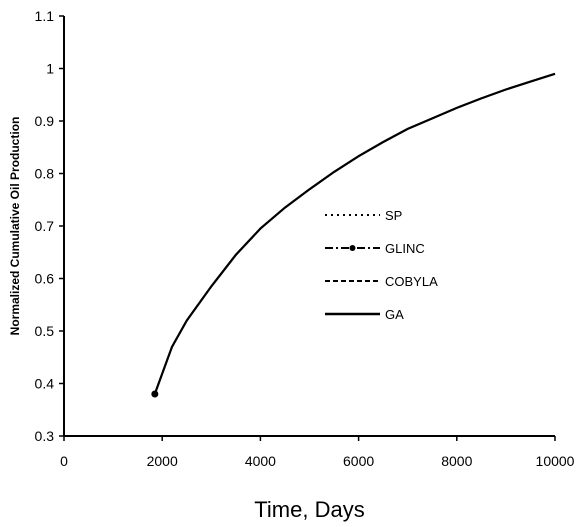 The width and height of the screenshot is (576, 527). Describe the element at coordinates (352, 248) in the screenshot. I see `legend-marker-glinc` at that location.